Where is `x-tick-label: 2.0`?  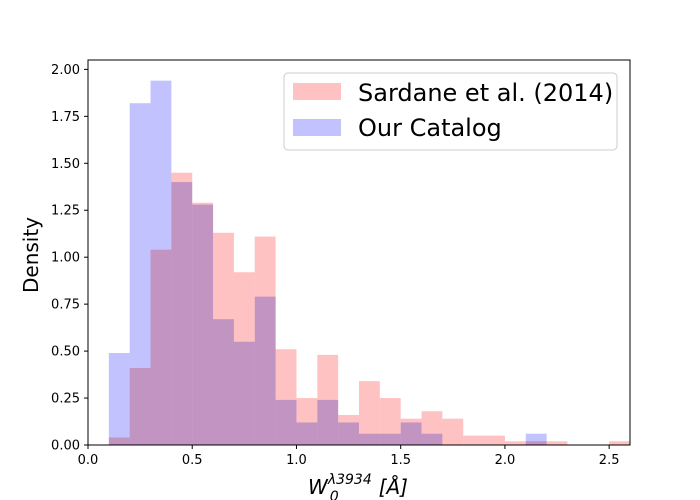 x-tick-label: 2.0 is located at coordinates (505, 460).